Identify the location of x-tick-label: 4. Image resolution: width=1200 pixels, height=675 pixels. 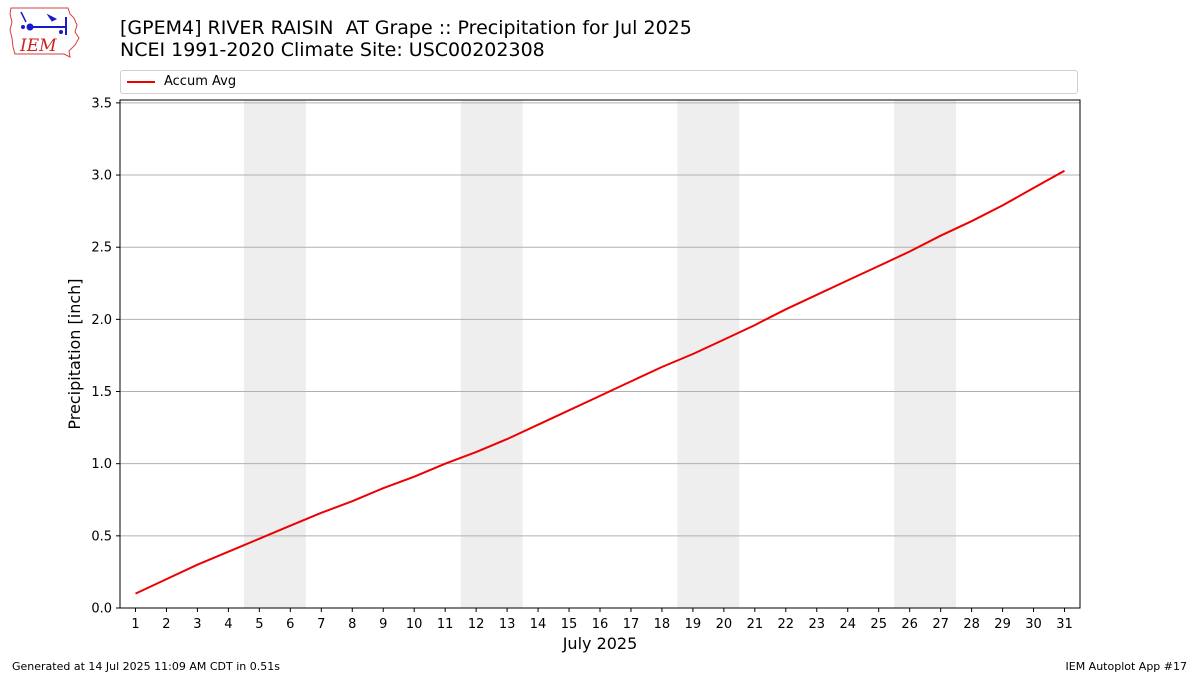
(228, 624).